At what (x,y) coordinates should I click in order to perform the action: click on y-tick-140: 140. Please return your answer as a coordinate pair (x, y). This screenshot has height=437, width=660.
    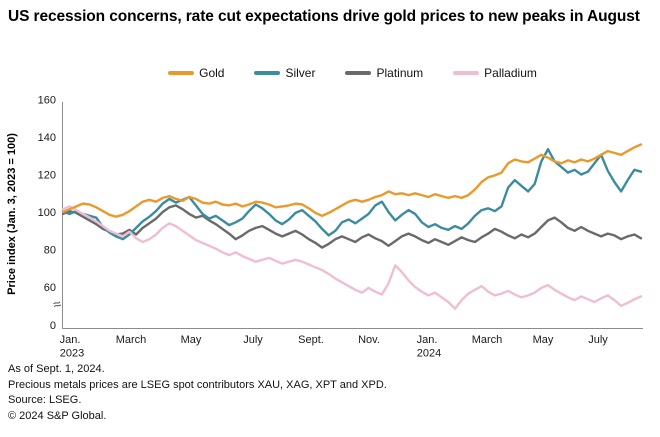
    Looking at the image, I should click on (47, 138).